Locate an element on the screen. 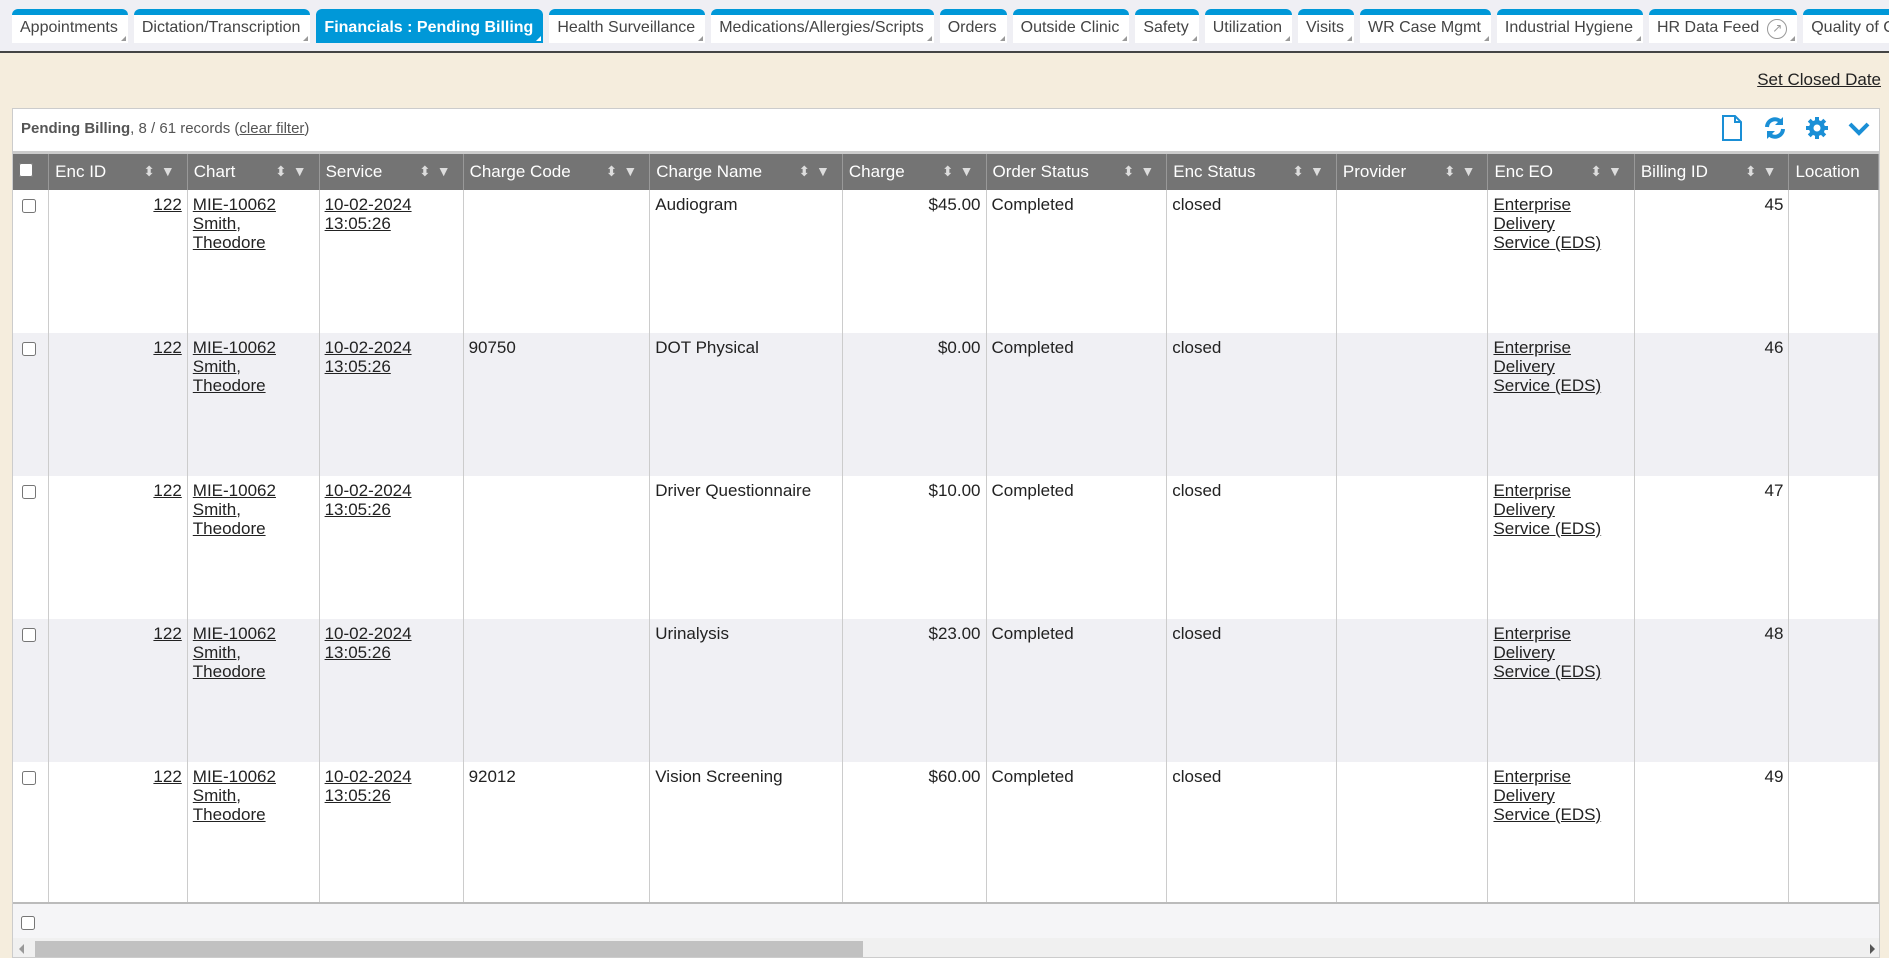 The width and height of the screenshot is (1889, 958). tab-visits: Visits is located at coordinates (1326, 26).